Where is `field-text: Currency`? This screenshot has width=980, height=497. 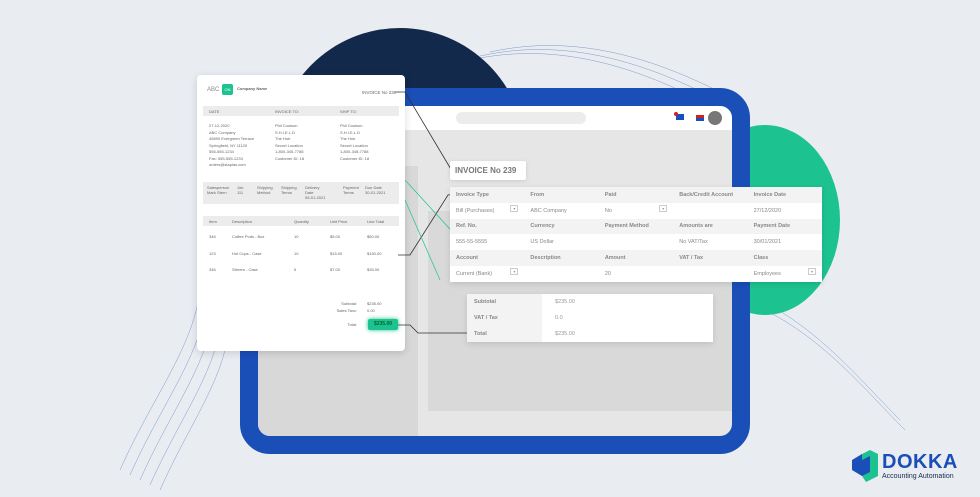
field-text: Currency is located at coordinates (542, 226).